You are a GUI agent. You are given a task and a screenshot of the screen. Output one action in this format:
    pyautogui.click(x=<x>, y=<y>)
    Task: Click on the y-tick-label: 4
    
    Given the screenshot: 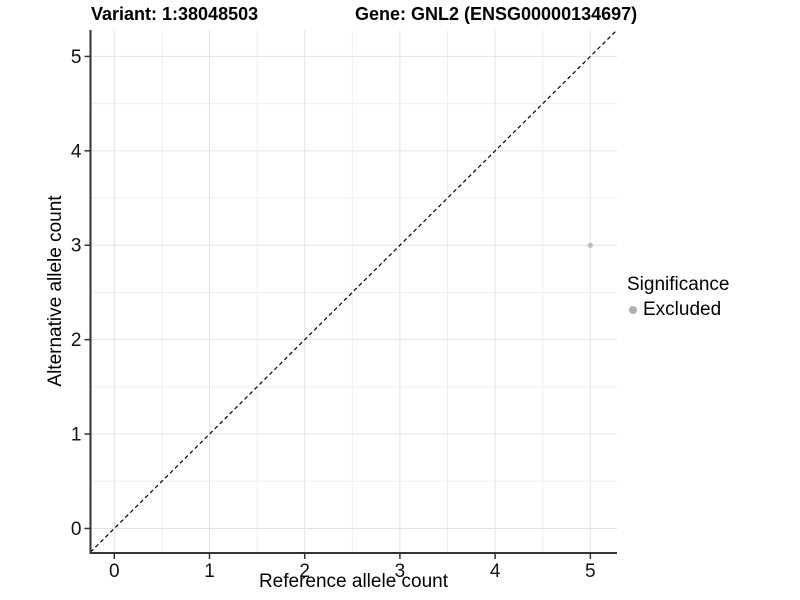 What is the action you would take?
    pyautogui.click(x=76, y=151)
    